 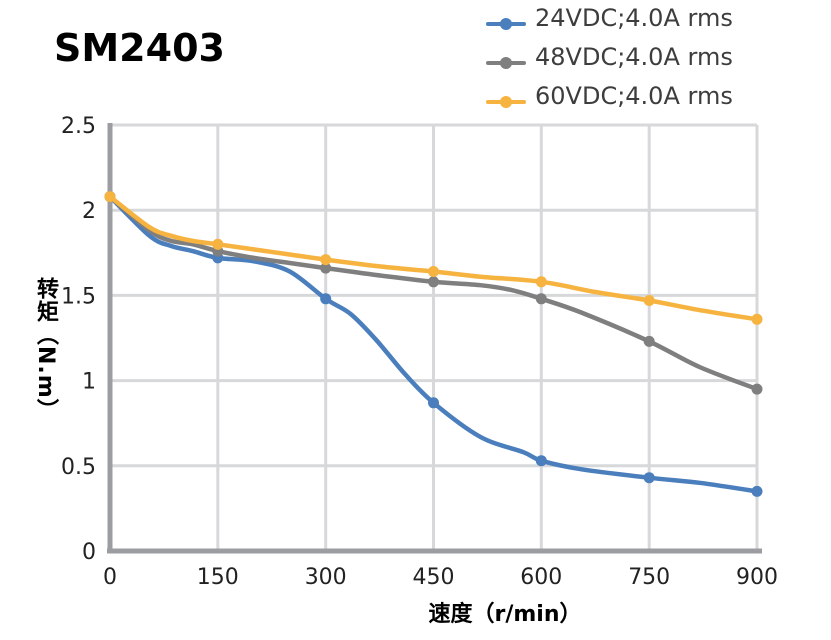 What do you see at coordinates (757, 577) in the screenshot?
I see `x-tick-label: 900` at bounding box center [757, 577].